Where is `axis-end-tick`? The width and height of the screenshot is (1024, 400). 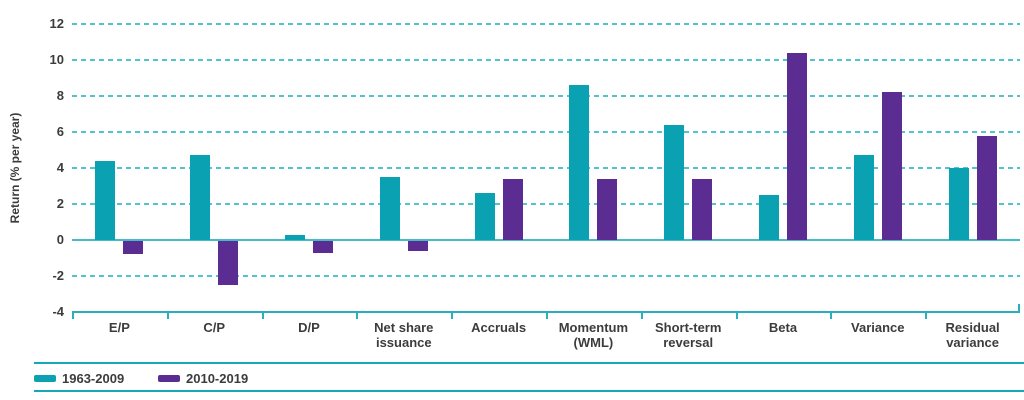
axis-end-tick is located at coordinates (1019, 308).